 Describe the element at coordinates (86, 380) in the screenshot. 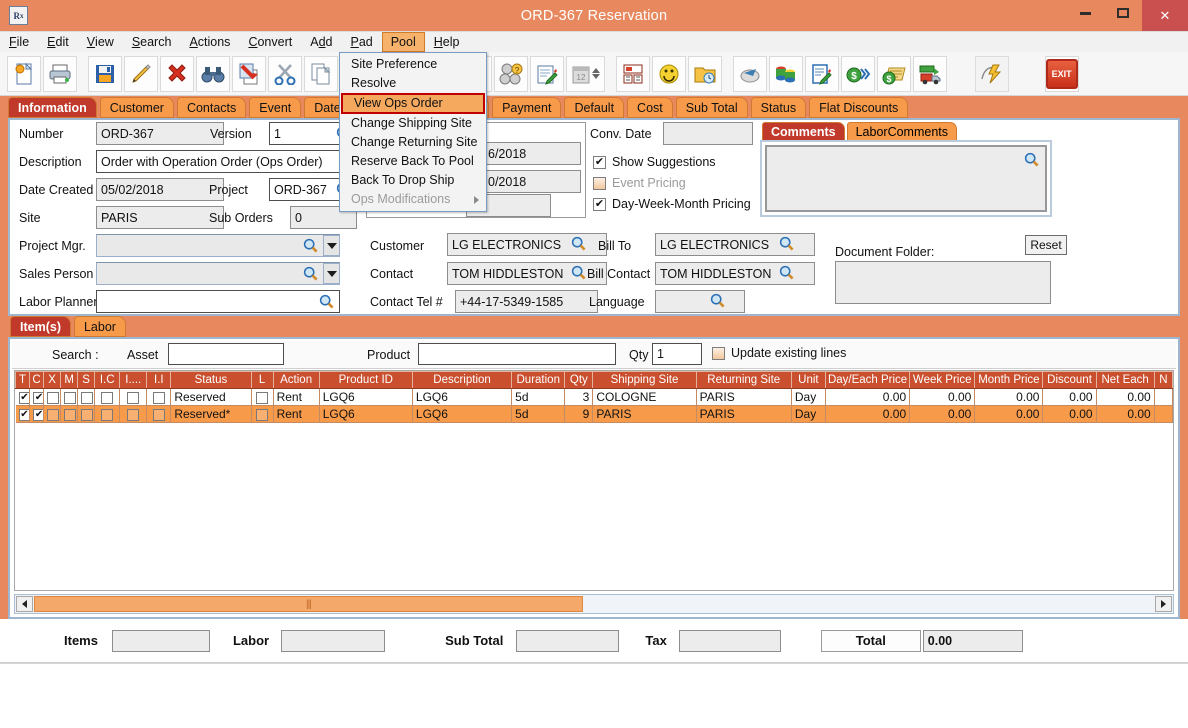

I see `col-s: S` at that location.